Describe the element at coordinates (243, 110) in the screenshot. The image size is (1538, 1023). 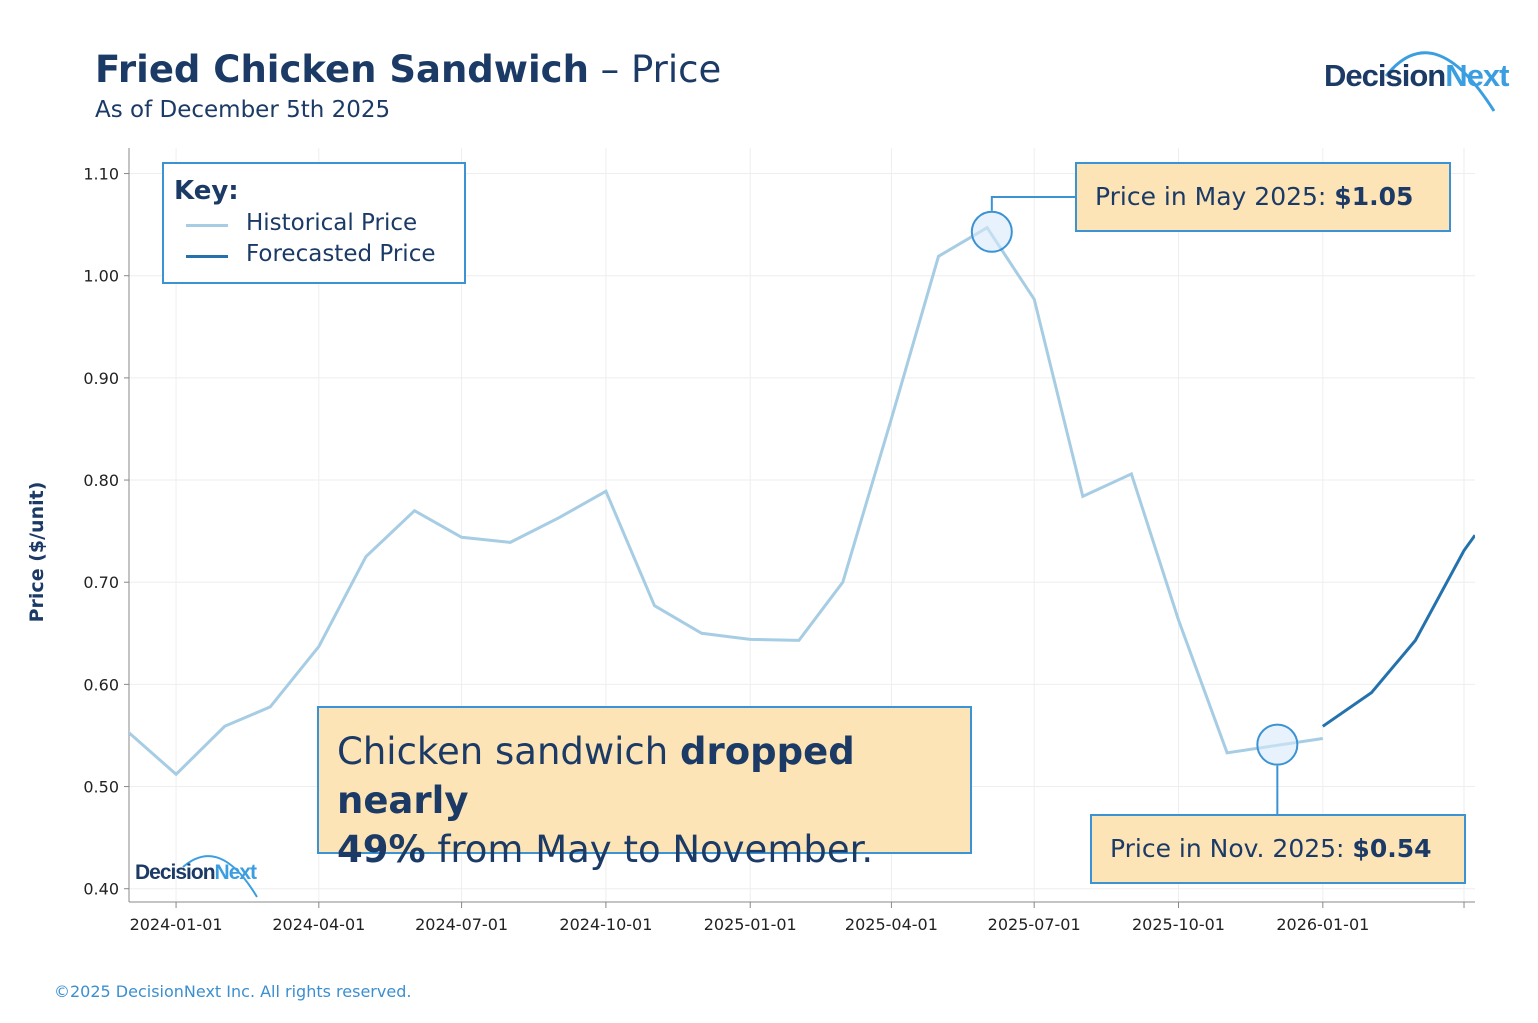
I see `page-subtitle: As of December 5th 2025` at that location.